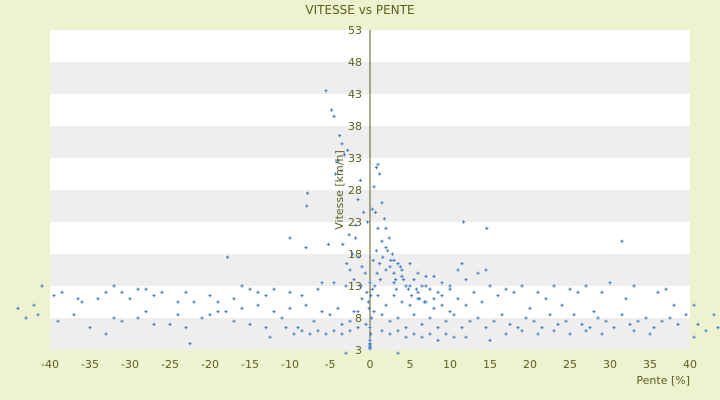 This screenshot has width=720, height=400. Describe the element at coordinates (339, 190) in the screenshot. I see `y-axis-title: Vitesse [km/h]` at that location.